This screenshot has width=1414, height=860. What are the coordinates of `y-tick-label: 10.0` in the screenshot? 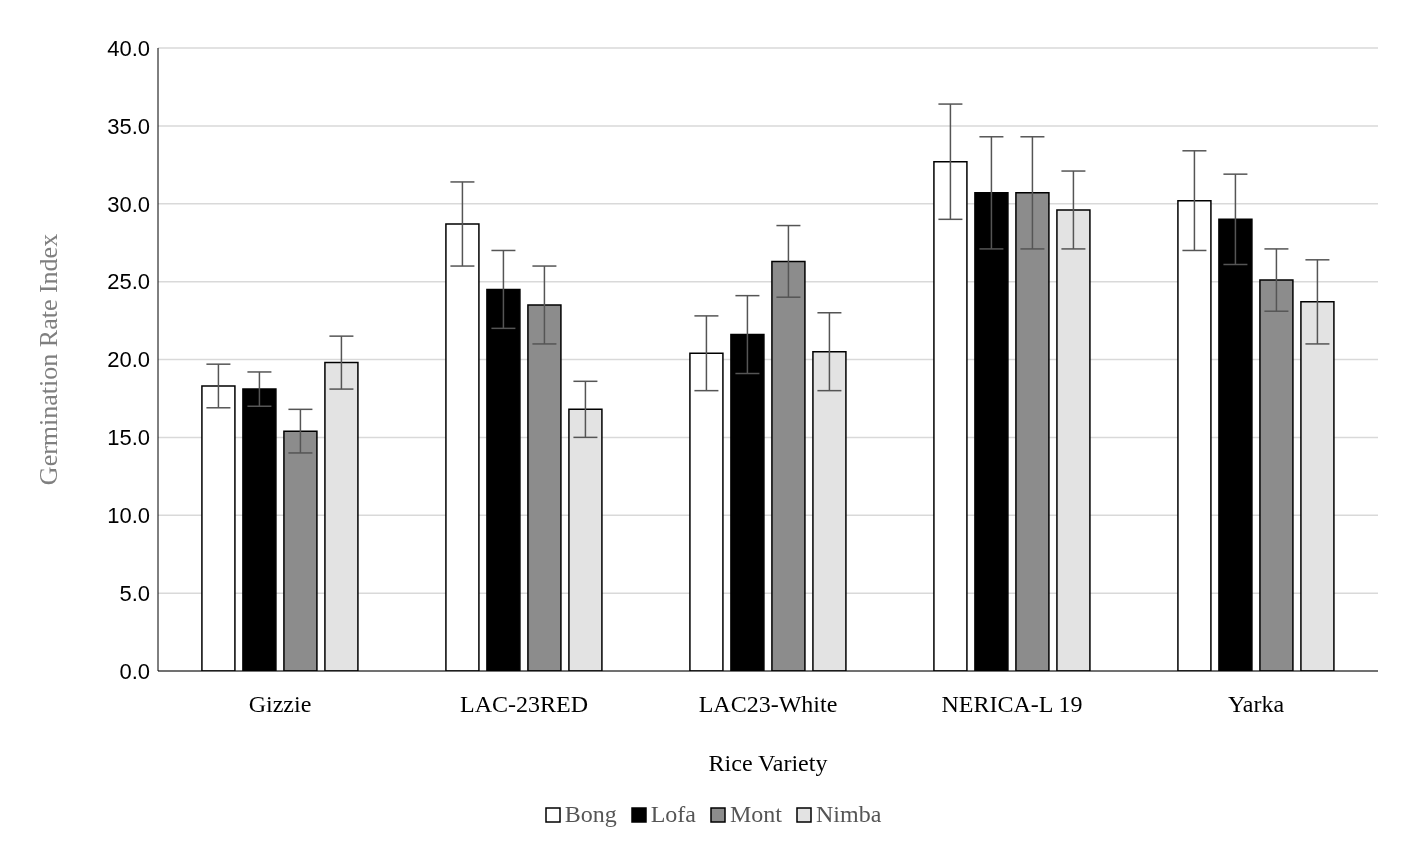 It's located at (128, 516).